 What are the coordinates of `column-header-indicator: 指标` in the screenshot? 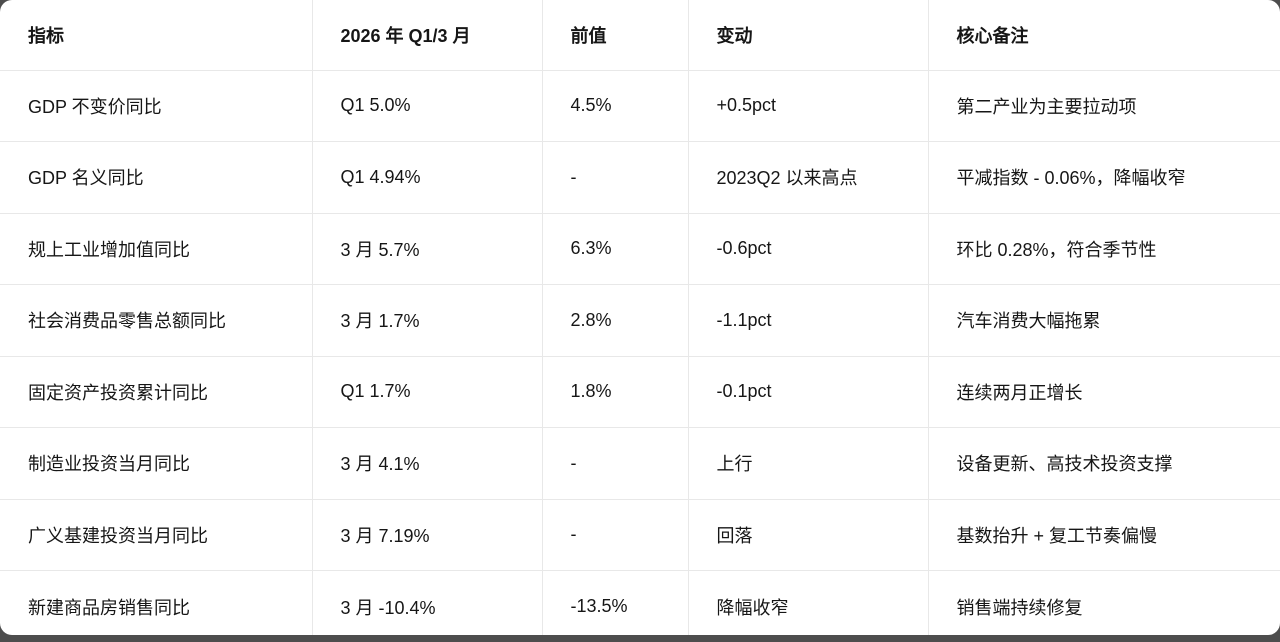 It's located at (156, 35).